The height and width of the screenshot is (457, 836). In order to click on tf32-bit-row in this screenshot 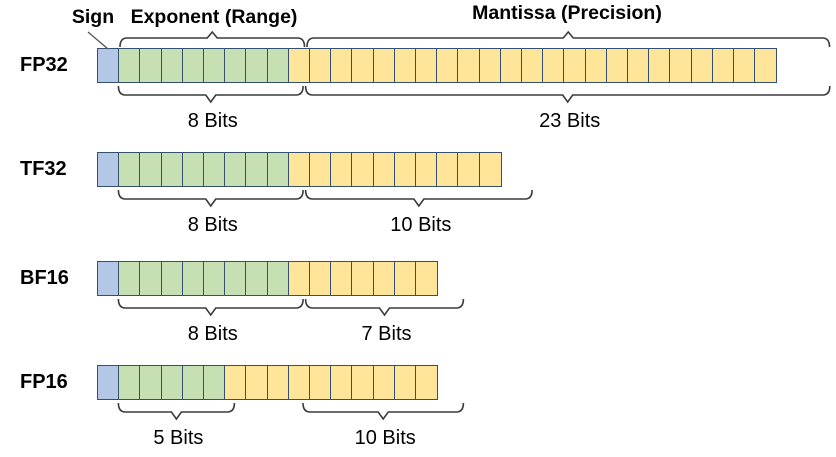, I will do `click(299, 169)`.